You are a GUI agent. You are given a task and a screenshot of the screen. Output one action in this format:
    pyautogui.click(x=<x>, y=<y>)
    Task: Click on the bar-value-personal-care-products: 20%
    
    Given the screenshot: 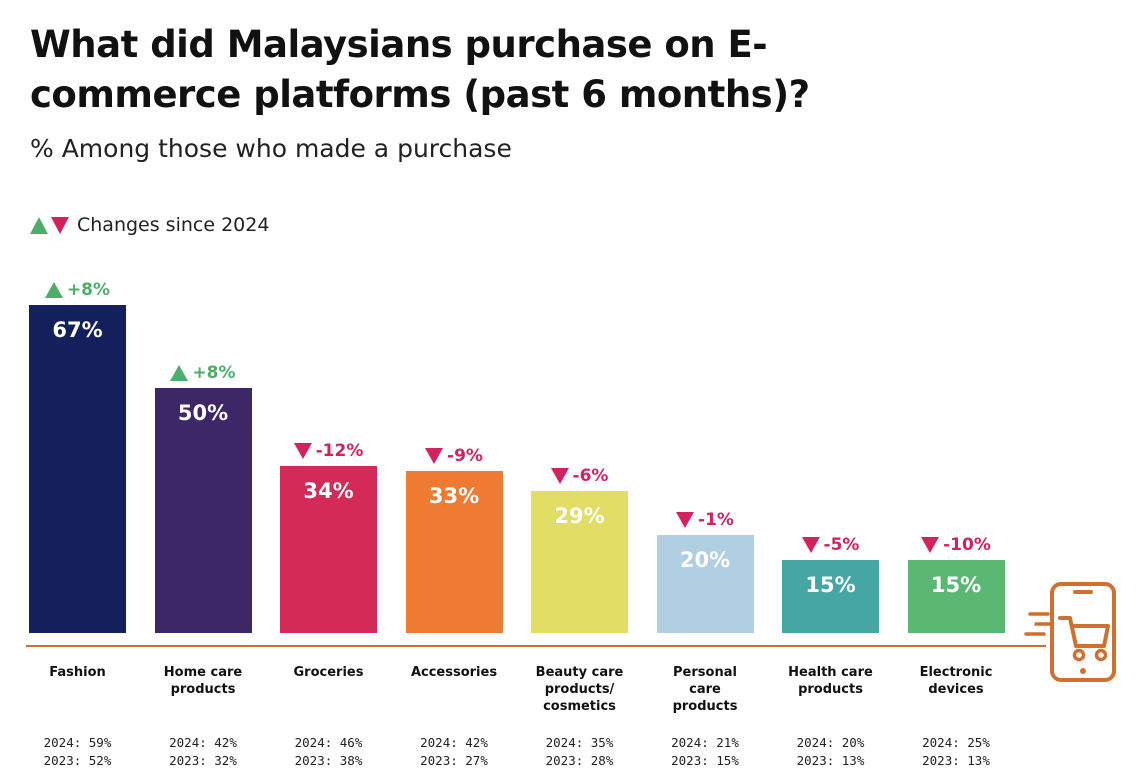 What is the action you would take?
    pyautogui.click(x=705, y=560)
    